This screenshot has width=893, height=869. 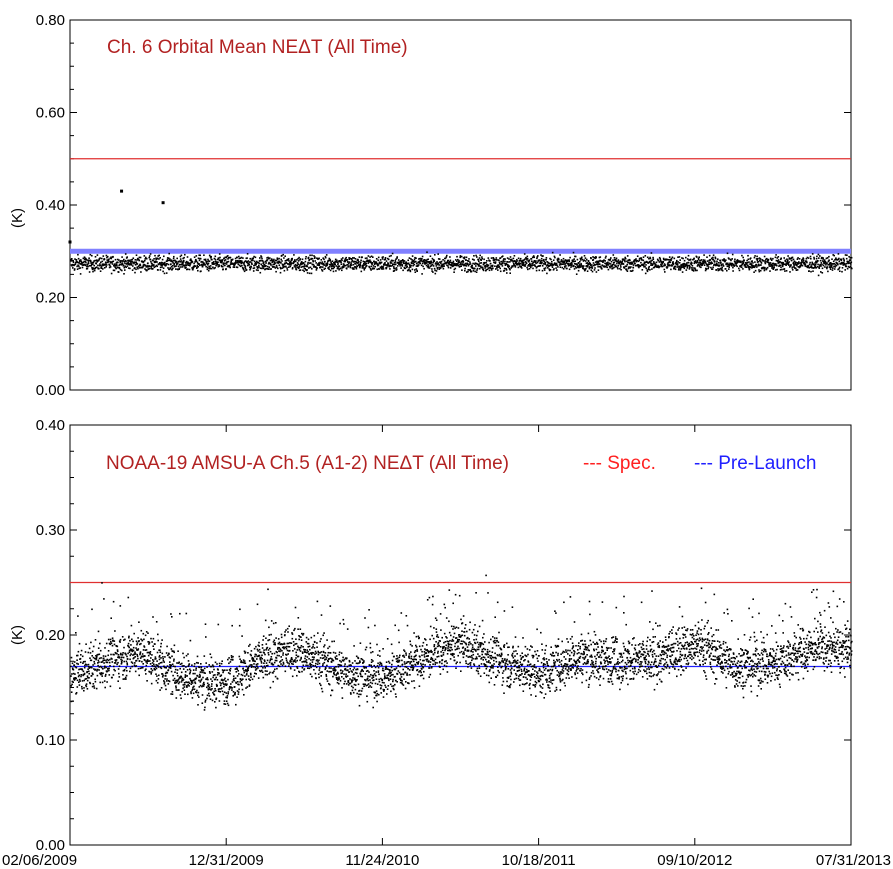 I want to click on y-tick-label: 0.00, so click(x=50, y=390).